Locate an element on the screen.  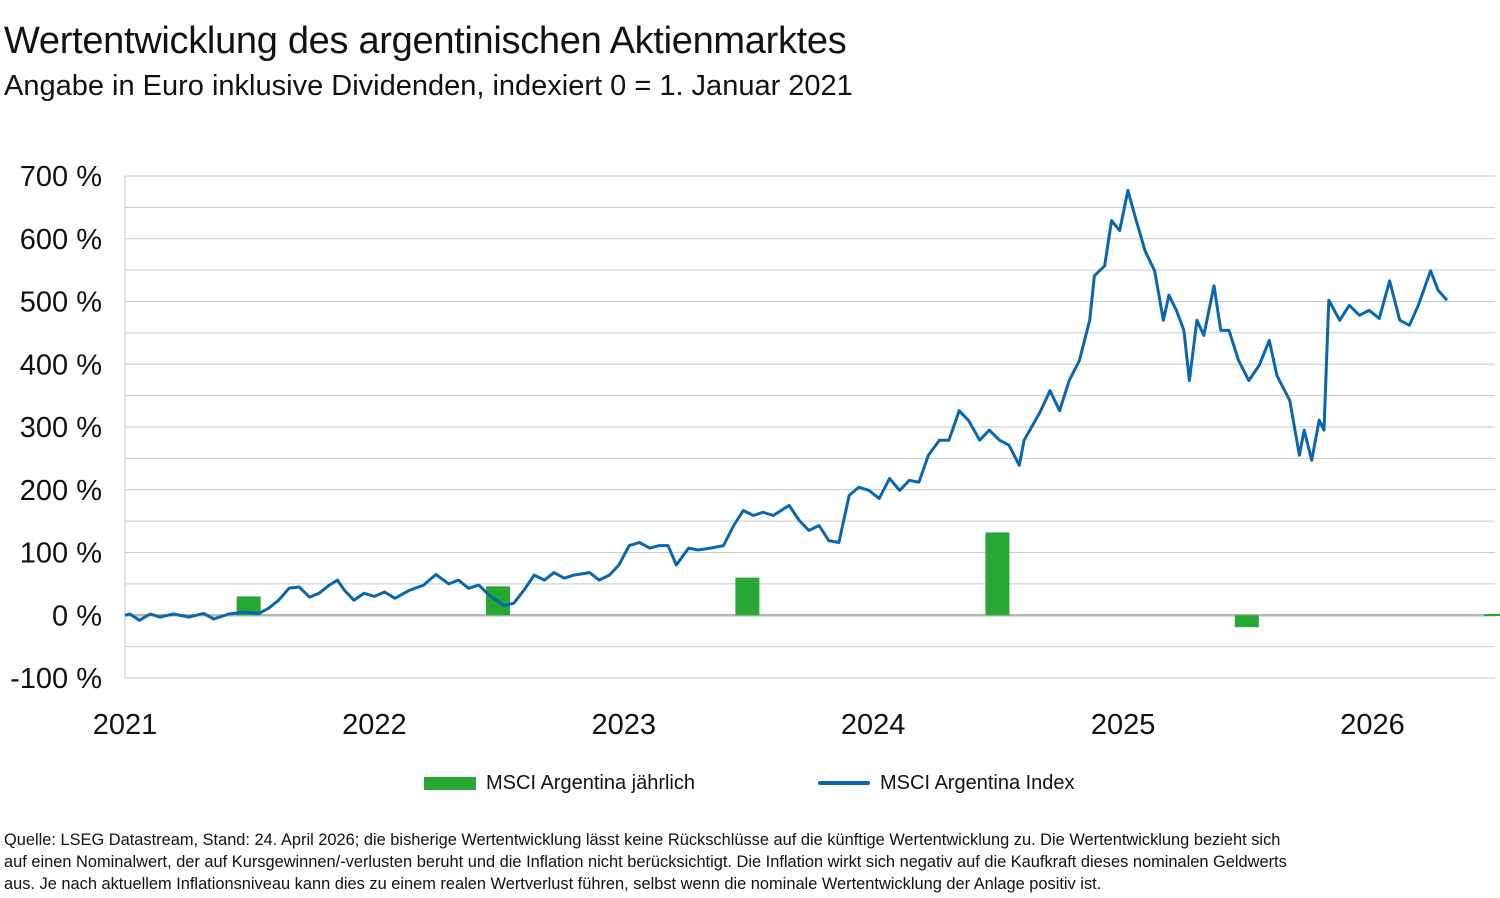
y-tick-label: 600 % is located at coordinates (61, 240).